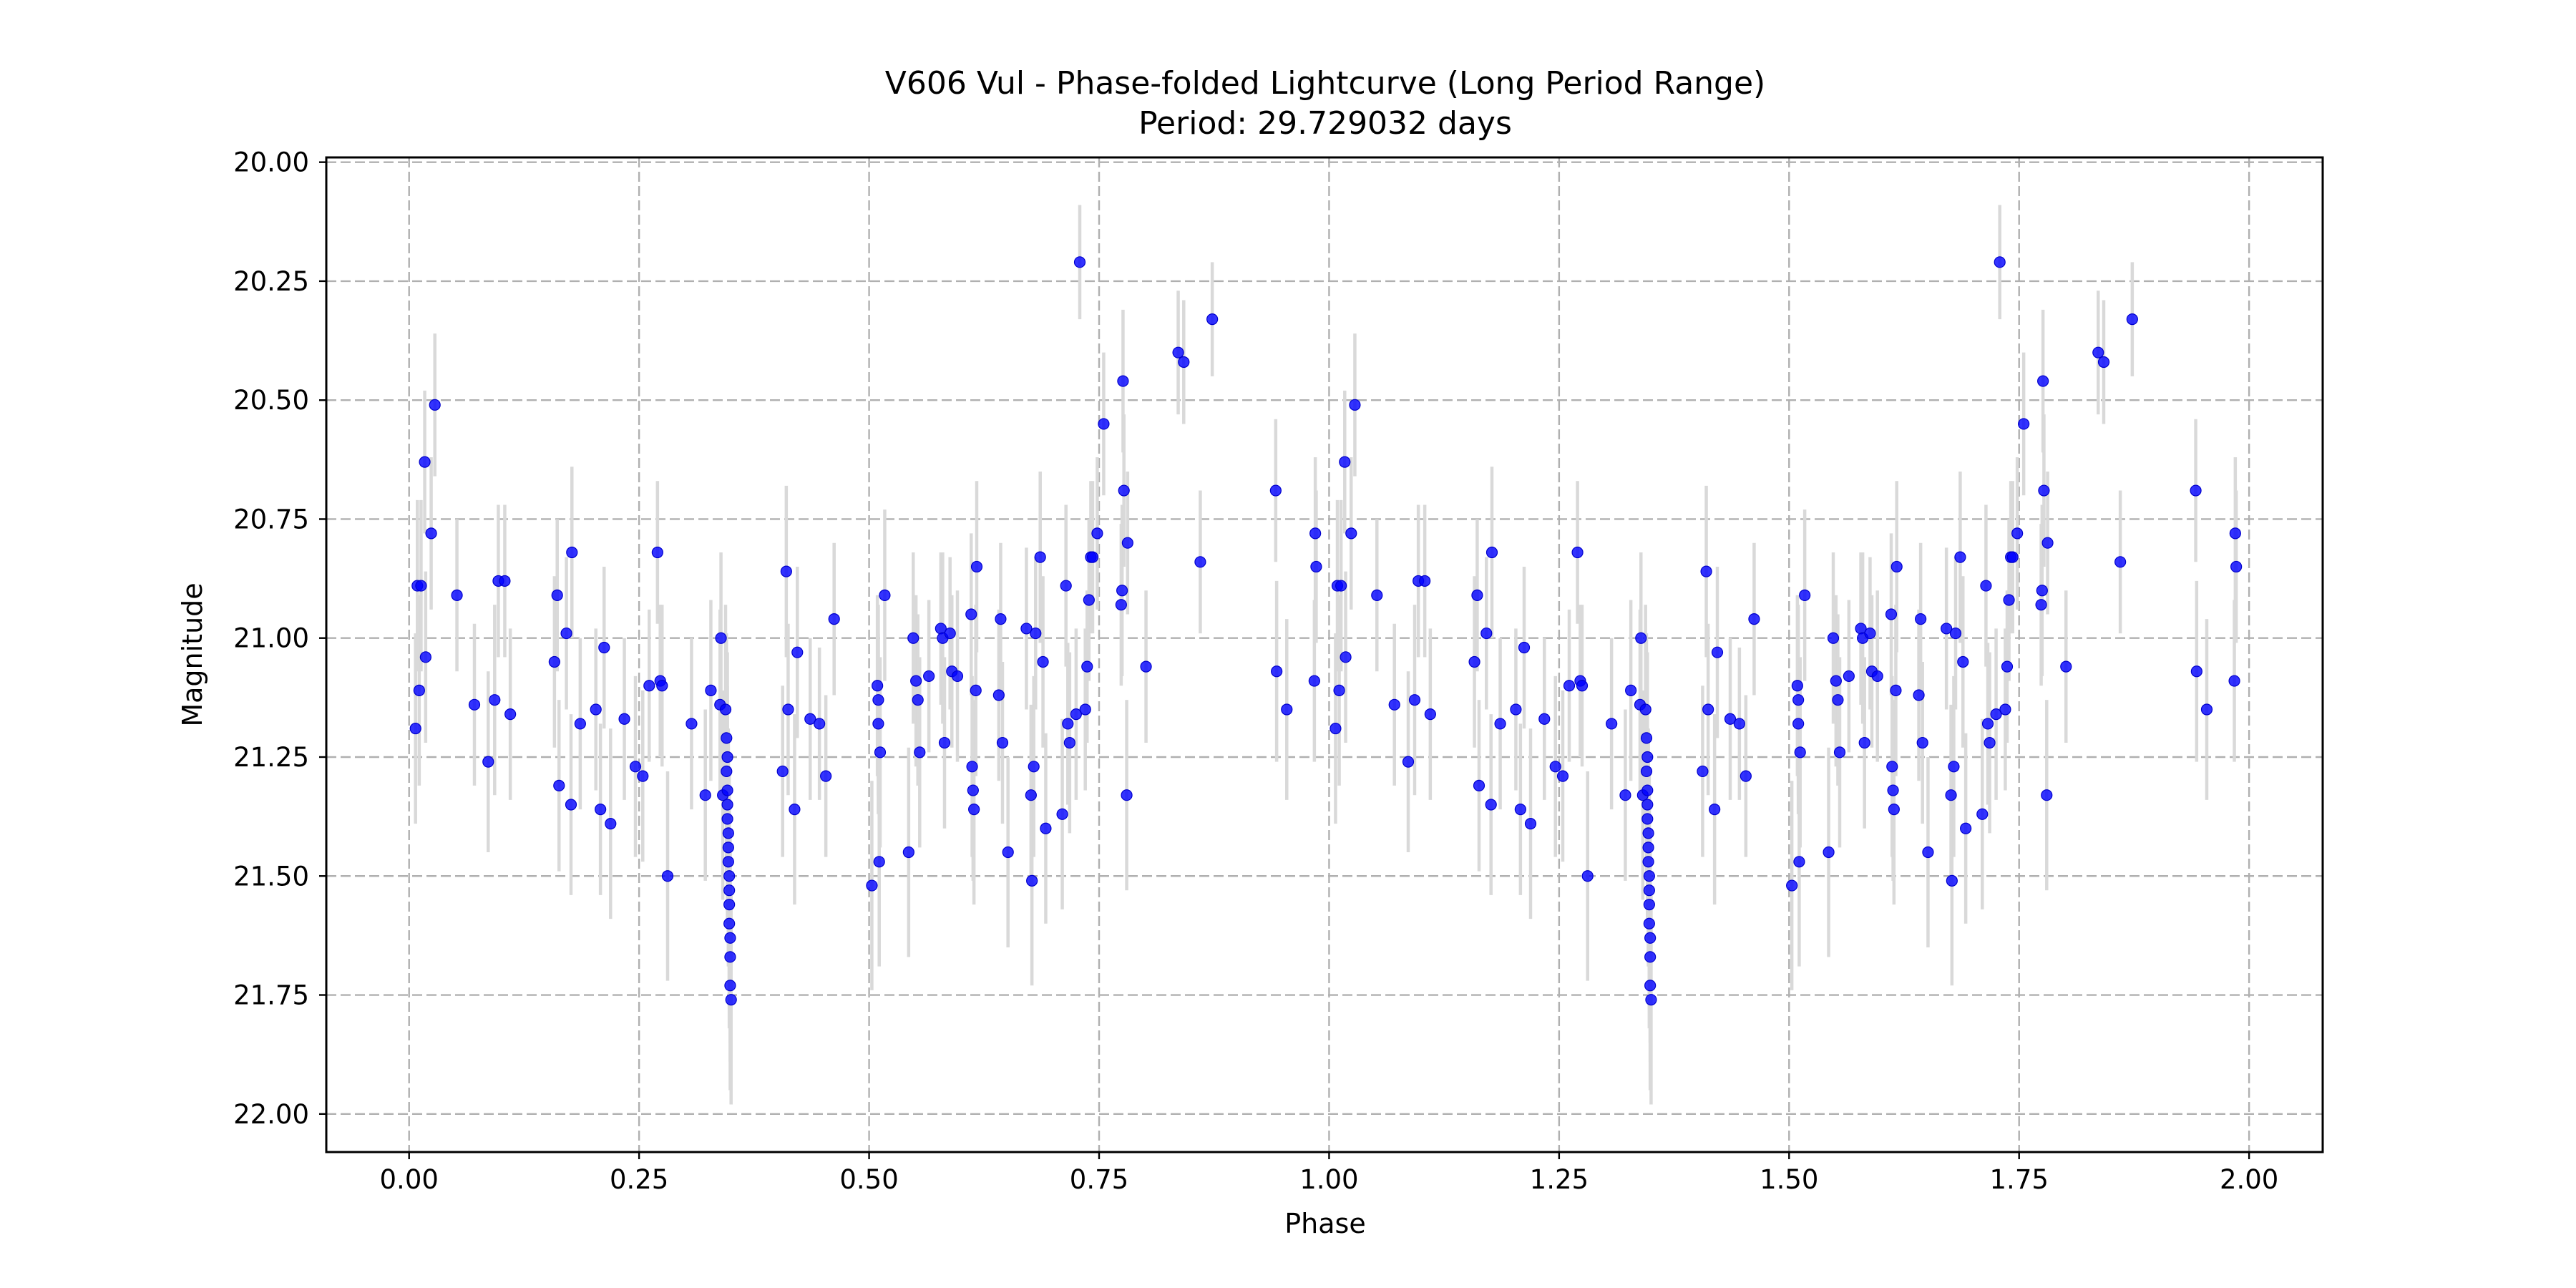 The image size is (2576, 1288). What do you see at coordinates (1328, 1179) in the screenshot?
I see `x-tick-label: 1.00` at bounding box center [1328, 1179].